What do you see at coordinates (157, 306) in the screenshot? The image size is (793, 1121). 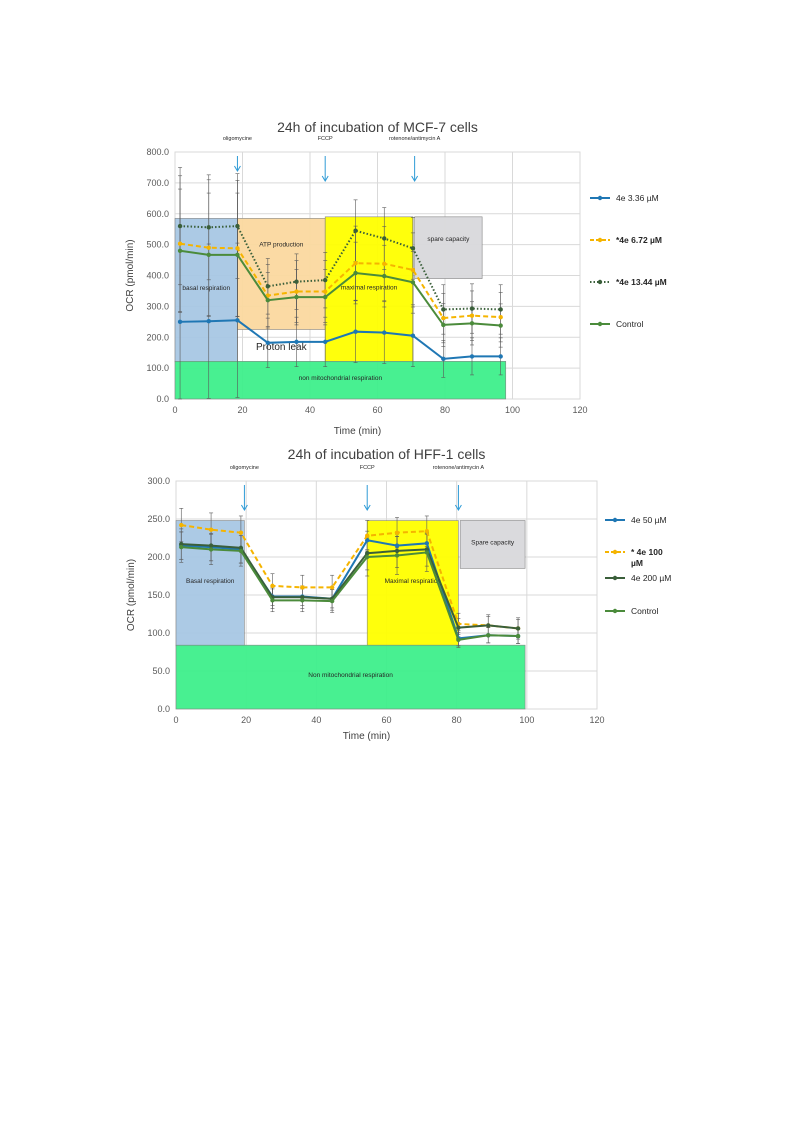 I see `y-tick-label: 300.0` at bounding box center [157, 306].